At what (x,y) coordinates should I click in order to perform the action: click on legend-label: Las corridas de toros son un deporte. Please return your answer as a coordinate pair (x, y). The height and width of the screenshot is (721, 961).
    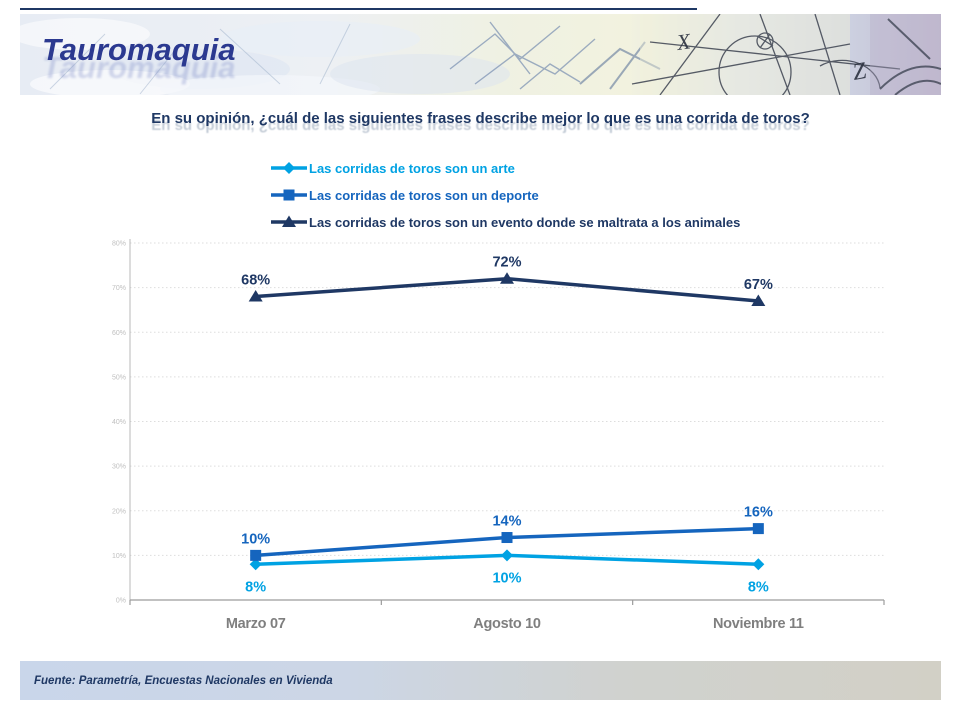
    Looking at the image, I should click on (424, 195).